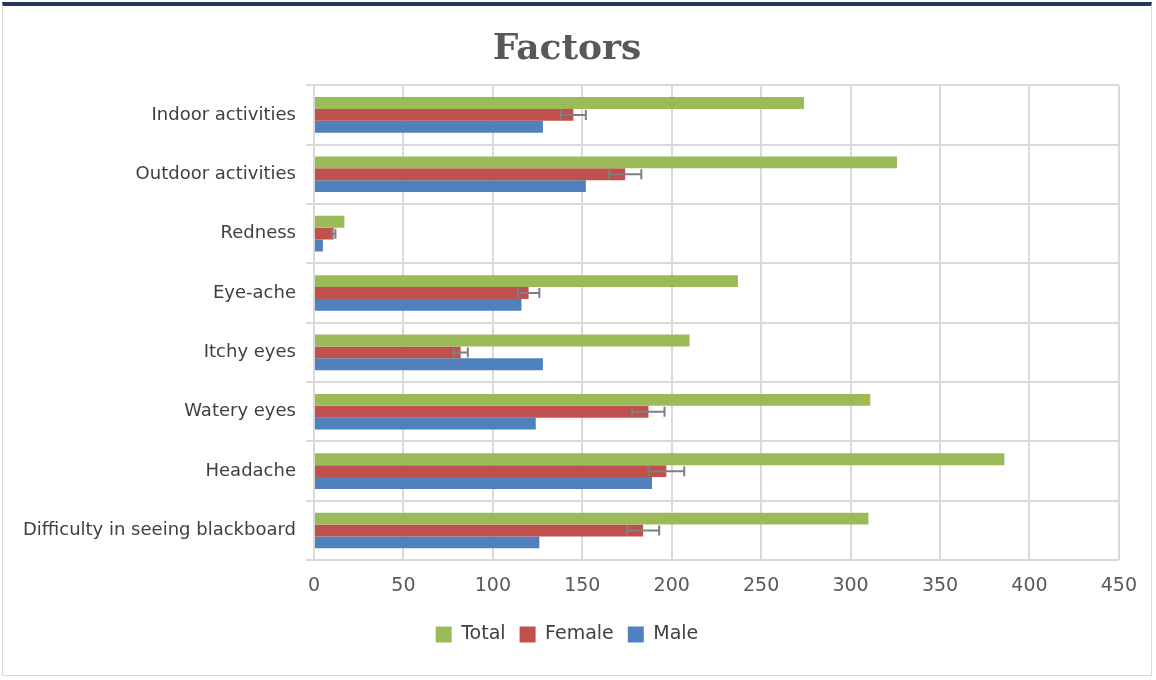 This screenshot has height=680, width=1156. What do you see at coordinates (223, 113) in the screenshot?
I see `y-tick-label: Indoor activities` at bounding box center [223, 113].